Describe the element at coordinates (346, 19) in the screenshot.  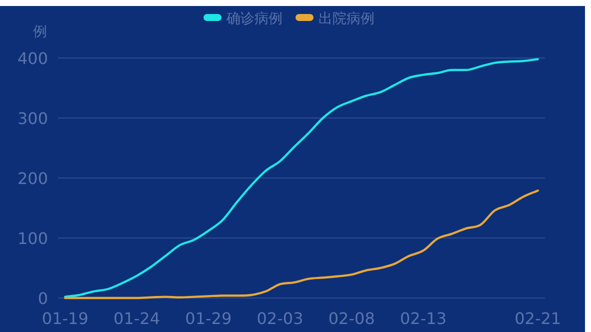
I see `legend-label: 出院病例` at that location.